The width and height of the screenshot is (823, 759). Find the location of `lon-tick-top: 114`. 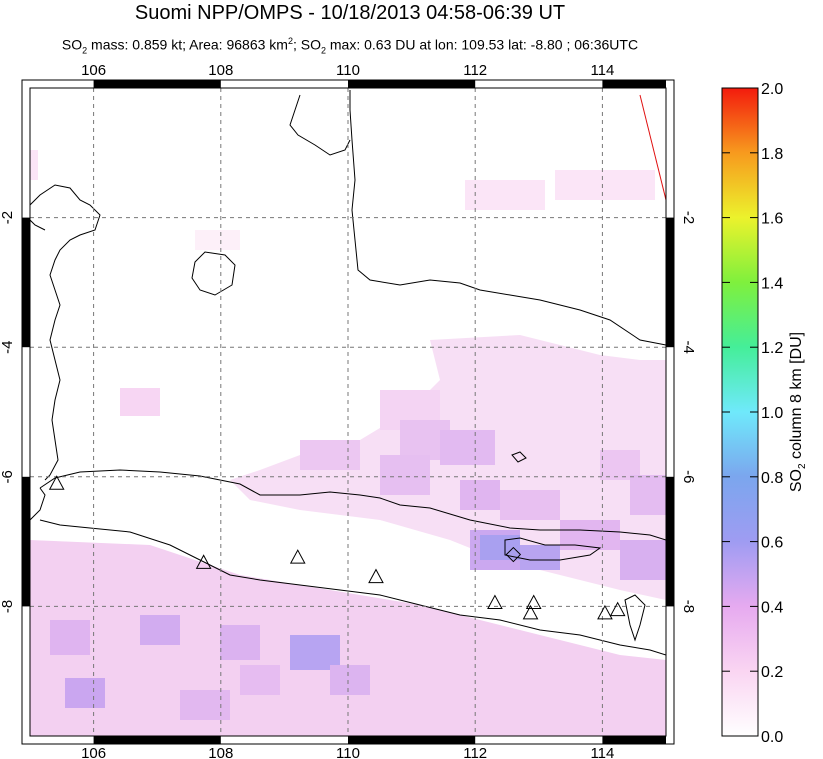

lon-tick-top: 114 is located at coordinates (602, 70).